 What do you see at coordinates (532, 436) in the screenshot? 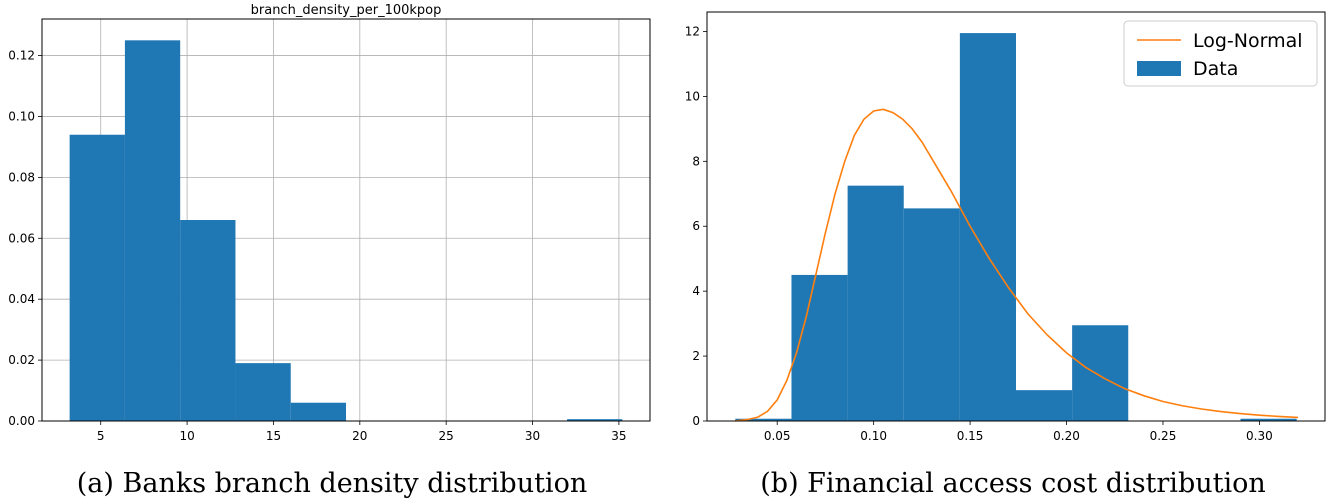
I see `x-tick-label: 30` at bounding box center [532, 436].